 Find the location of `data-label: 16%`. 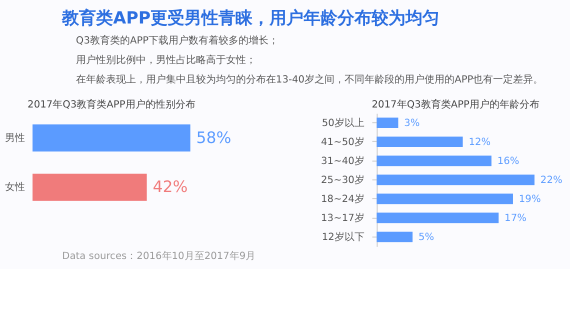

data-label: 16% is located at coordinates (508, 161).